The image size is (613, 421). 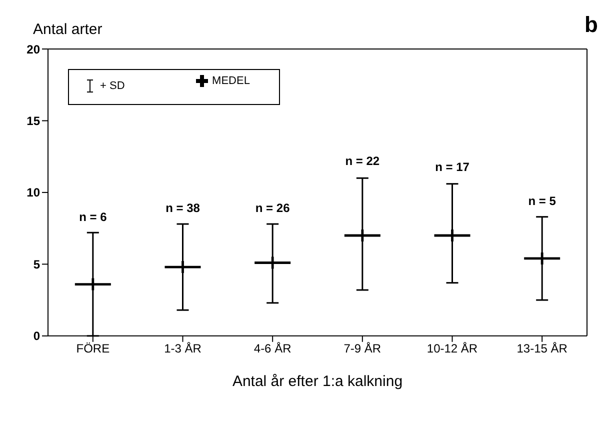 I want to click on x-tick-label: 1-3 ÅR, so click(x=183, y=348).